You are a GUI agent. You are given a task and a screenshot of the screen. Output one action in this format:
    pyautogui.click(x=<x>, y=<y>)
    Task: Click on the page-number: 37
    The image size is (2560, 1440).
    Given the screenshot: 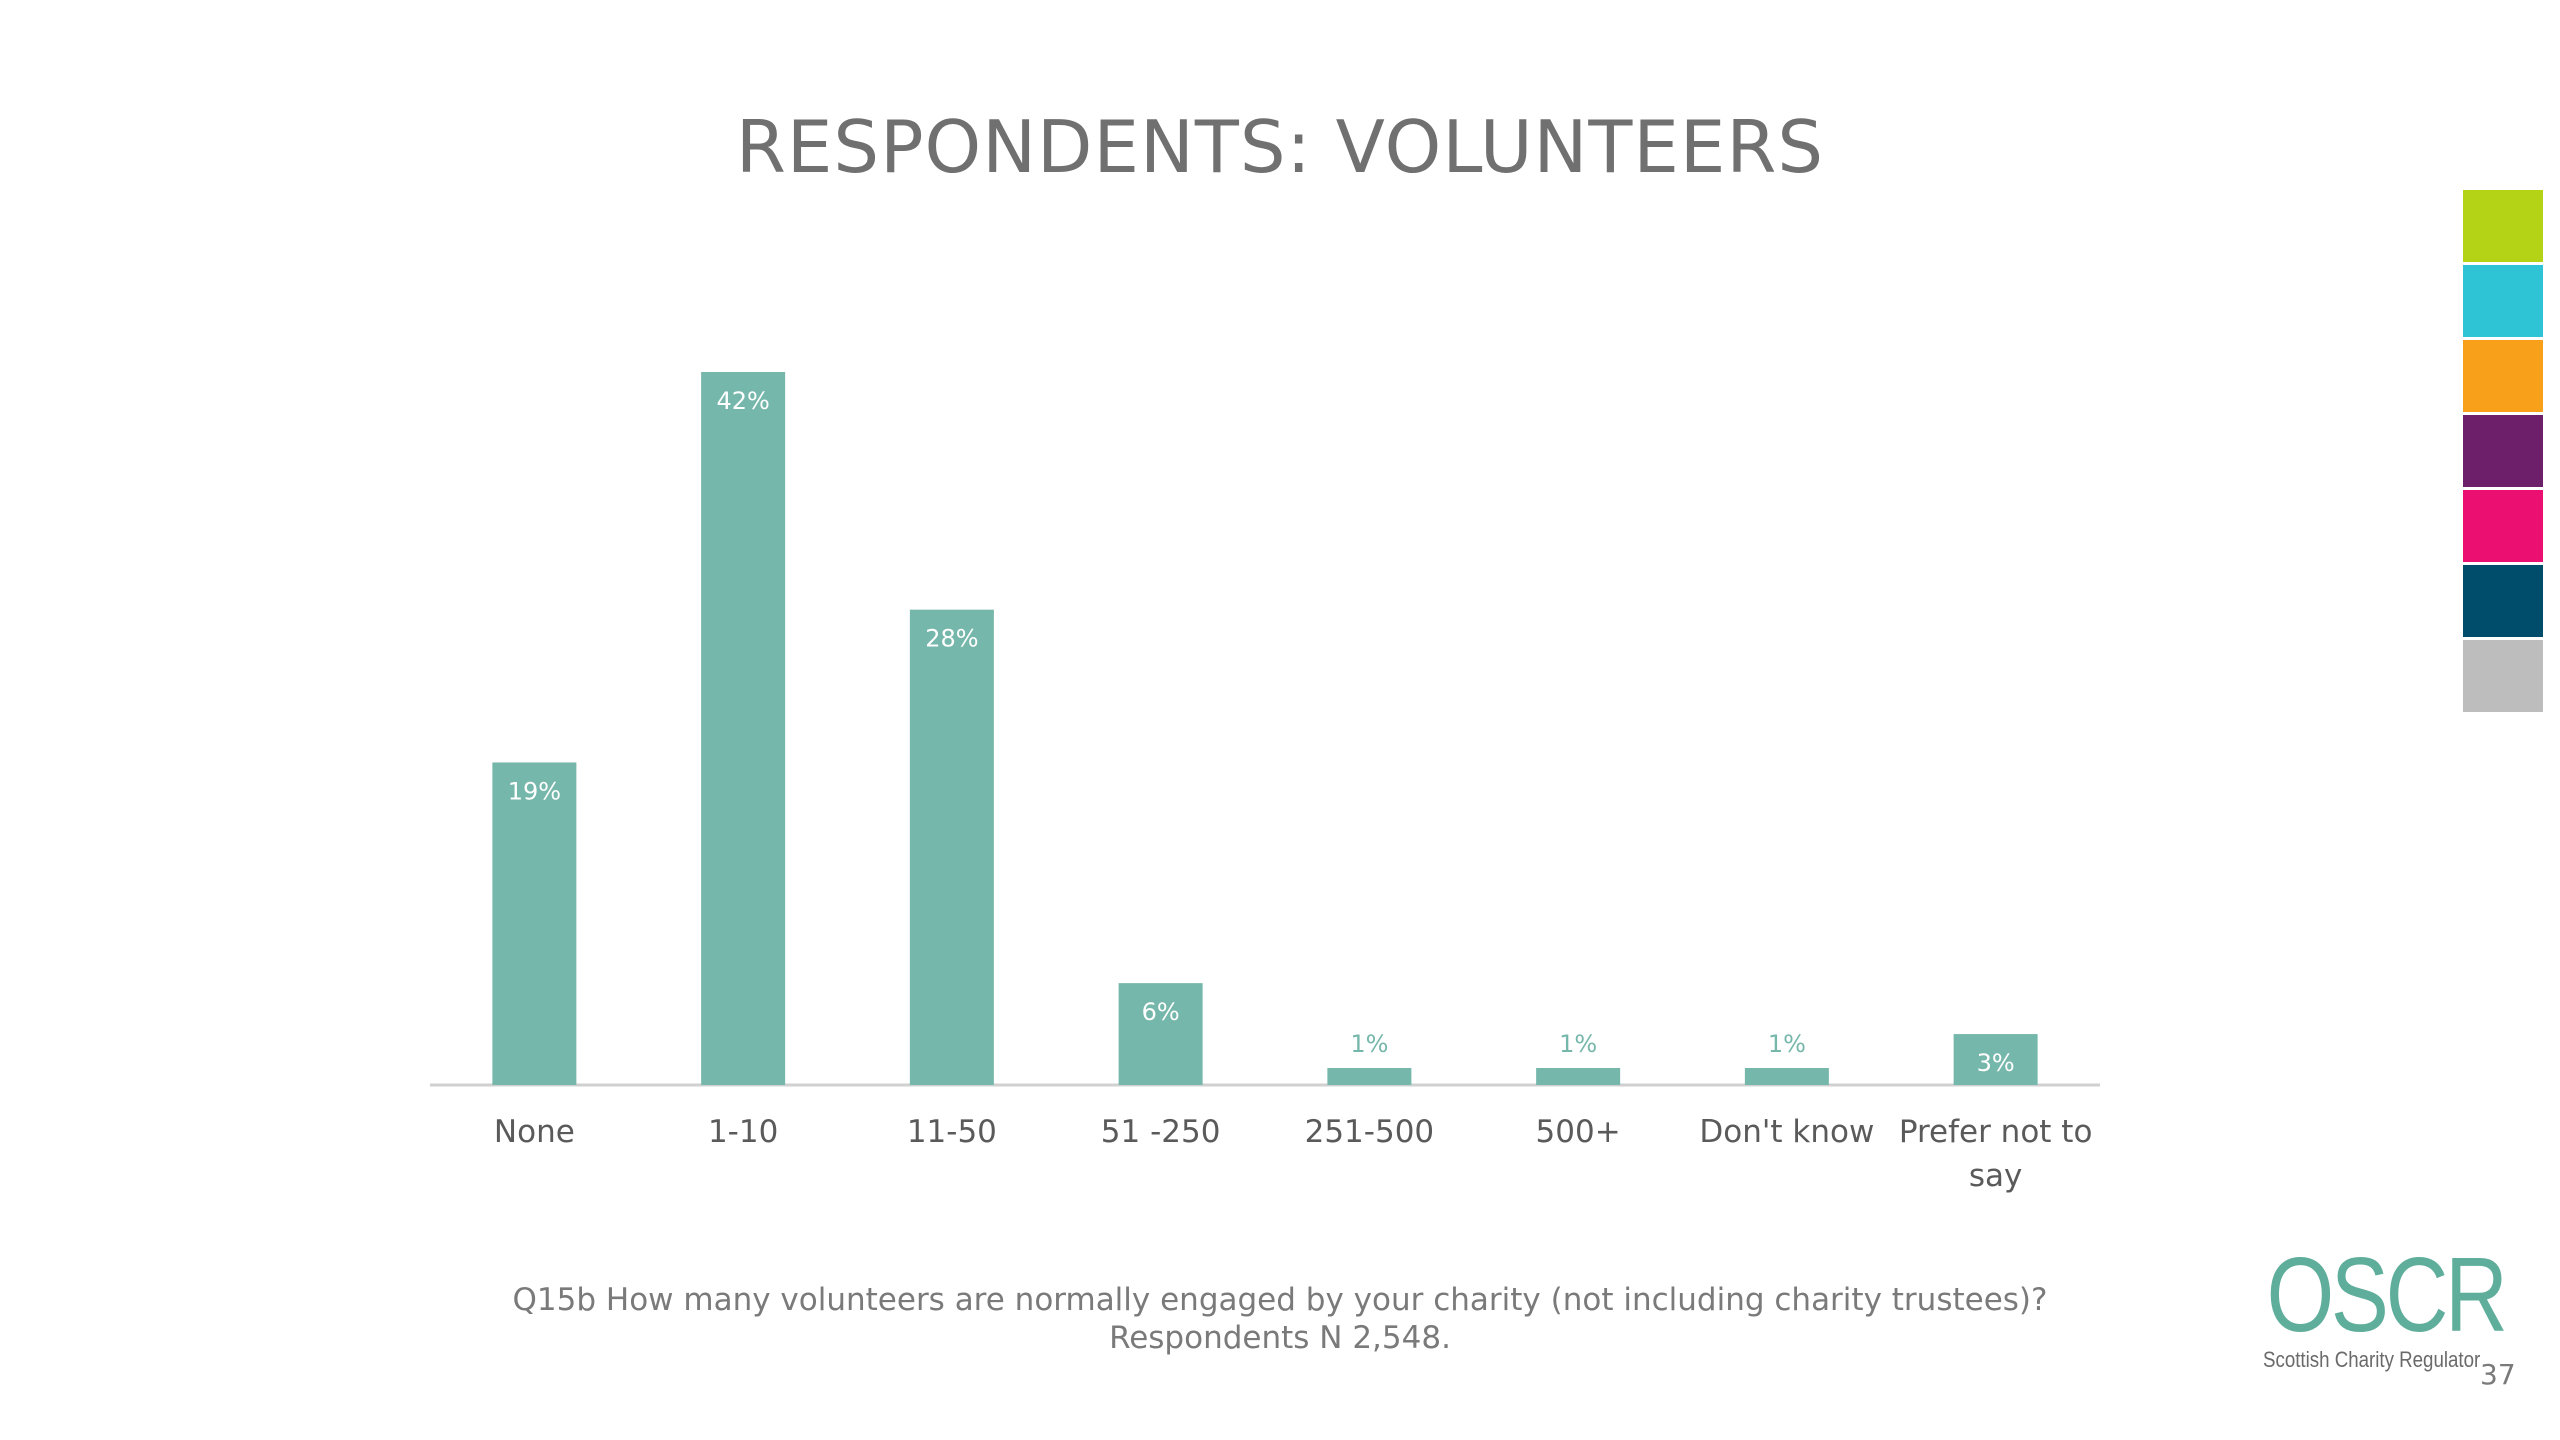 What is the action you would take?
    pyautogui.click(x=2498, y=1374)
    